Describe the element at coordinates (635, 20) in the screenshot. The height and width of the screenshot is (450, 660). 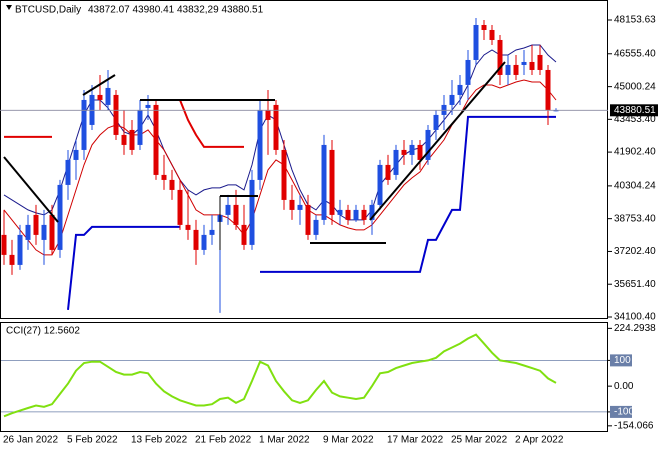
I see `y-tick-label: 48153.63` at that location.